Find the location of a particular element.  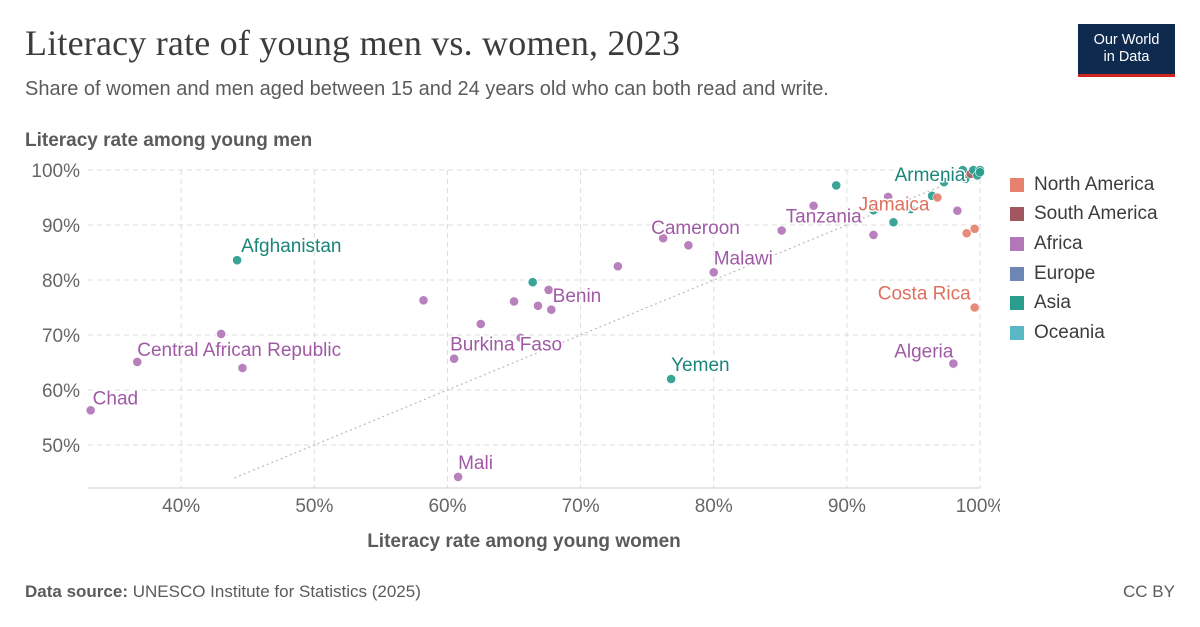

owid-logo: Our World in Data is located at coordinates (1126, 50).